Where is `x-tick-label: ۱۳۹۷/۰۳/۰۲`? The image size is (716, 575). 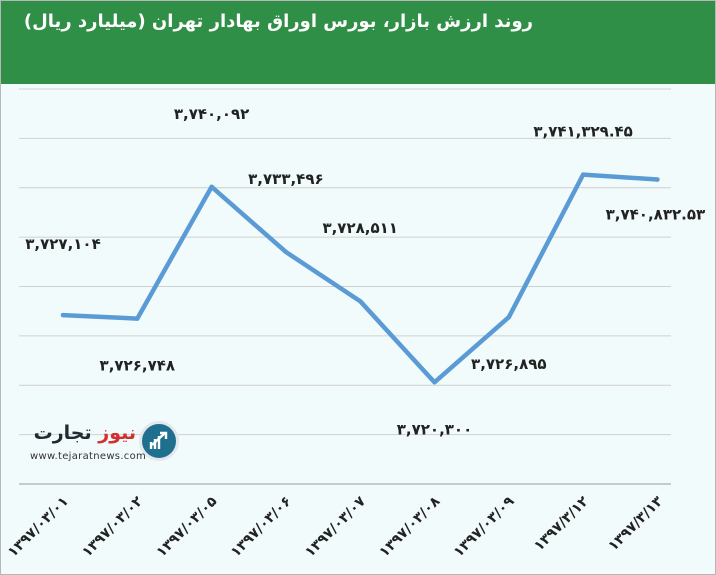 x-tick-label: ۱۳۹۷/۰۳/۰۲ is located at coordinates (112, 526).